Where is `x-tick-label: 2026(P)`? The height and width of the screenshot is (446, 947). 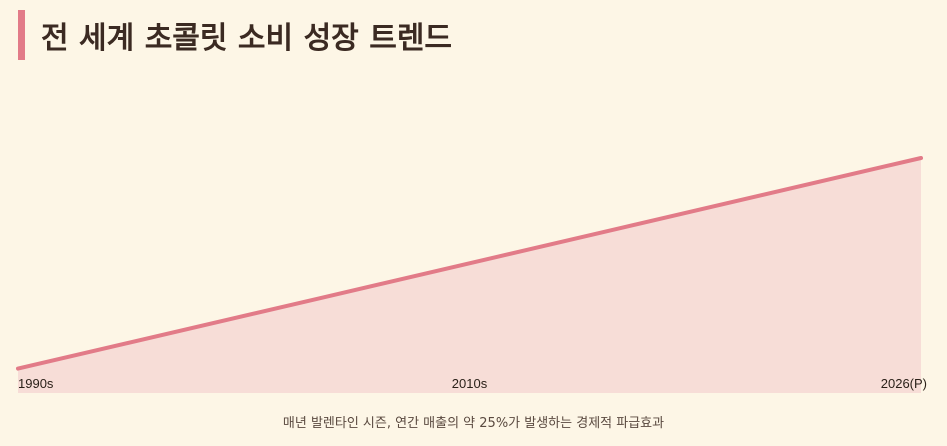 x-tick-label: 2026(P) is located at coordinates (904, 383).